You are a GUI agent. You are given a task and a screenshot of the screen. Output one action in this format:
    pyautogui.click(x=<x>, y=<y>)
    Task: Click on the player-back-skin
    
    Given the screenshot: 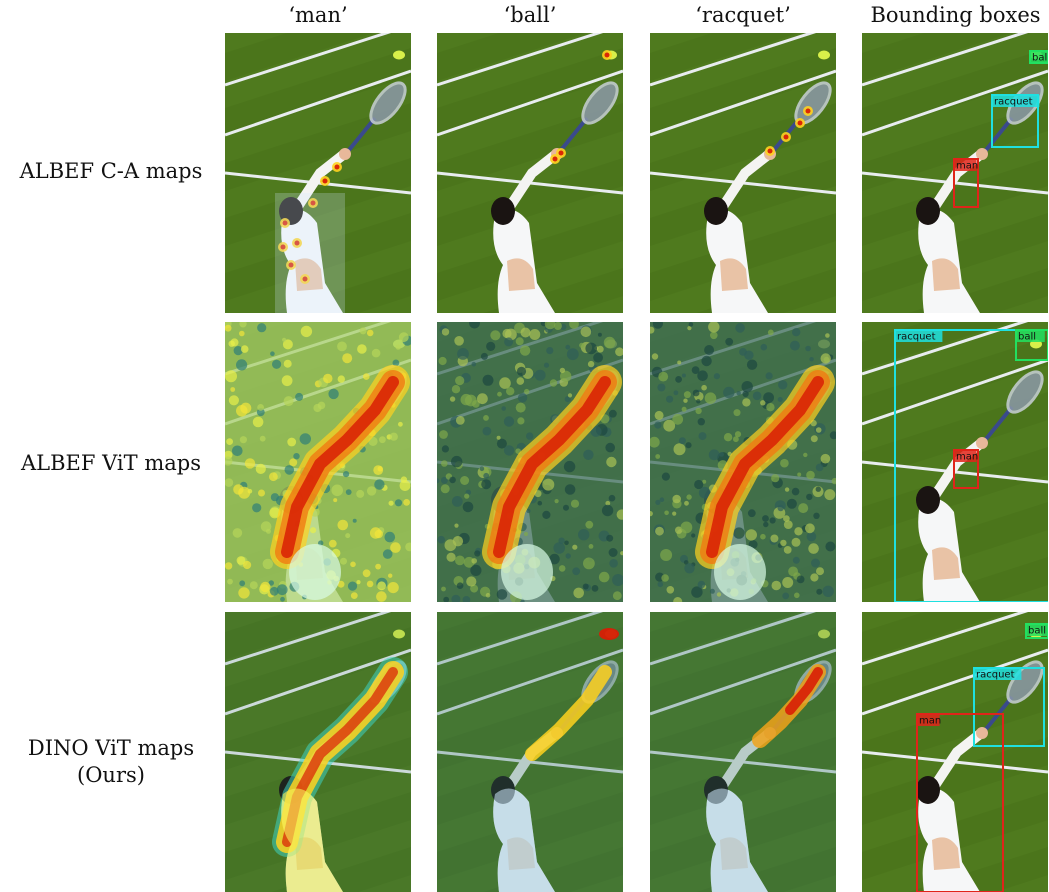 What is the action you would take?
    pyautogui.click(x=734, y=274)
    